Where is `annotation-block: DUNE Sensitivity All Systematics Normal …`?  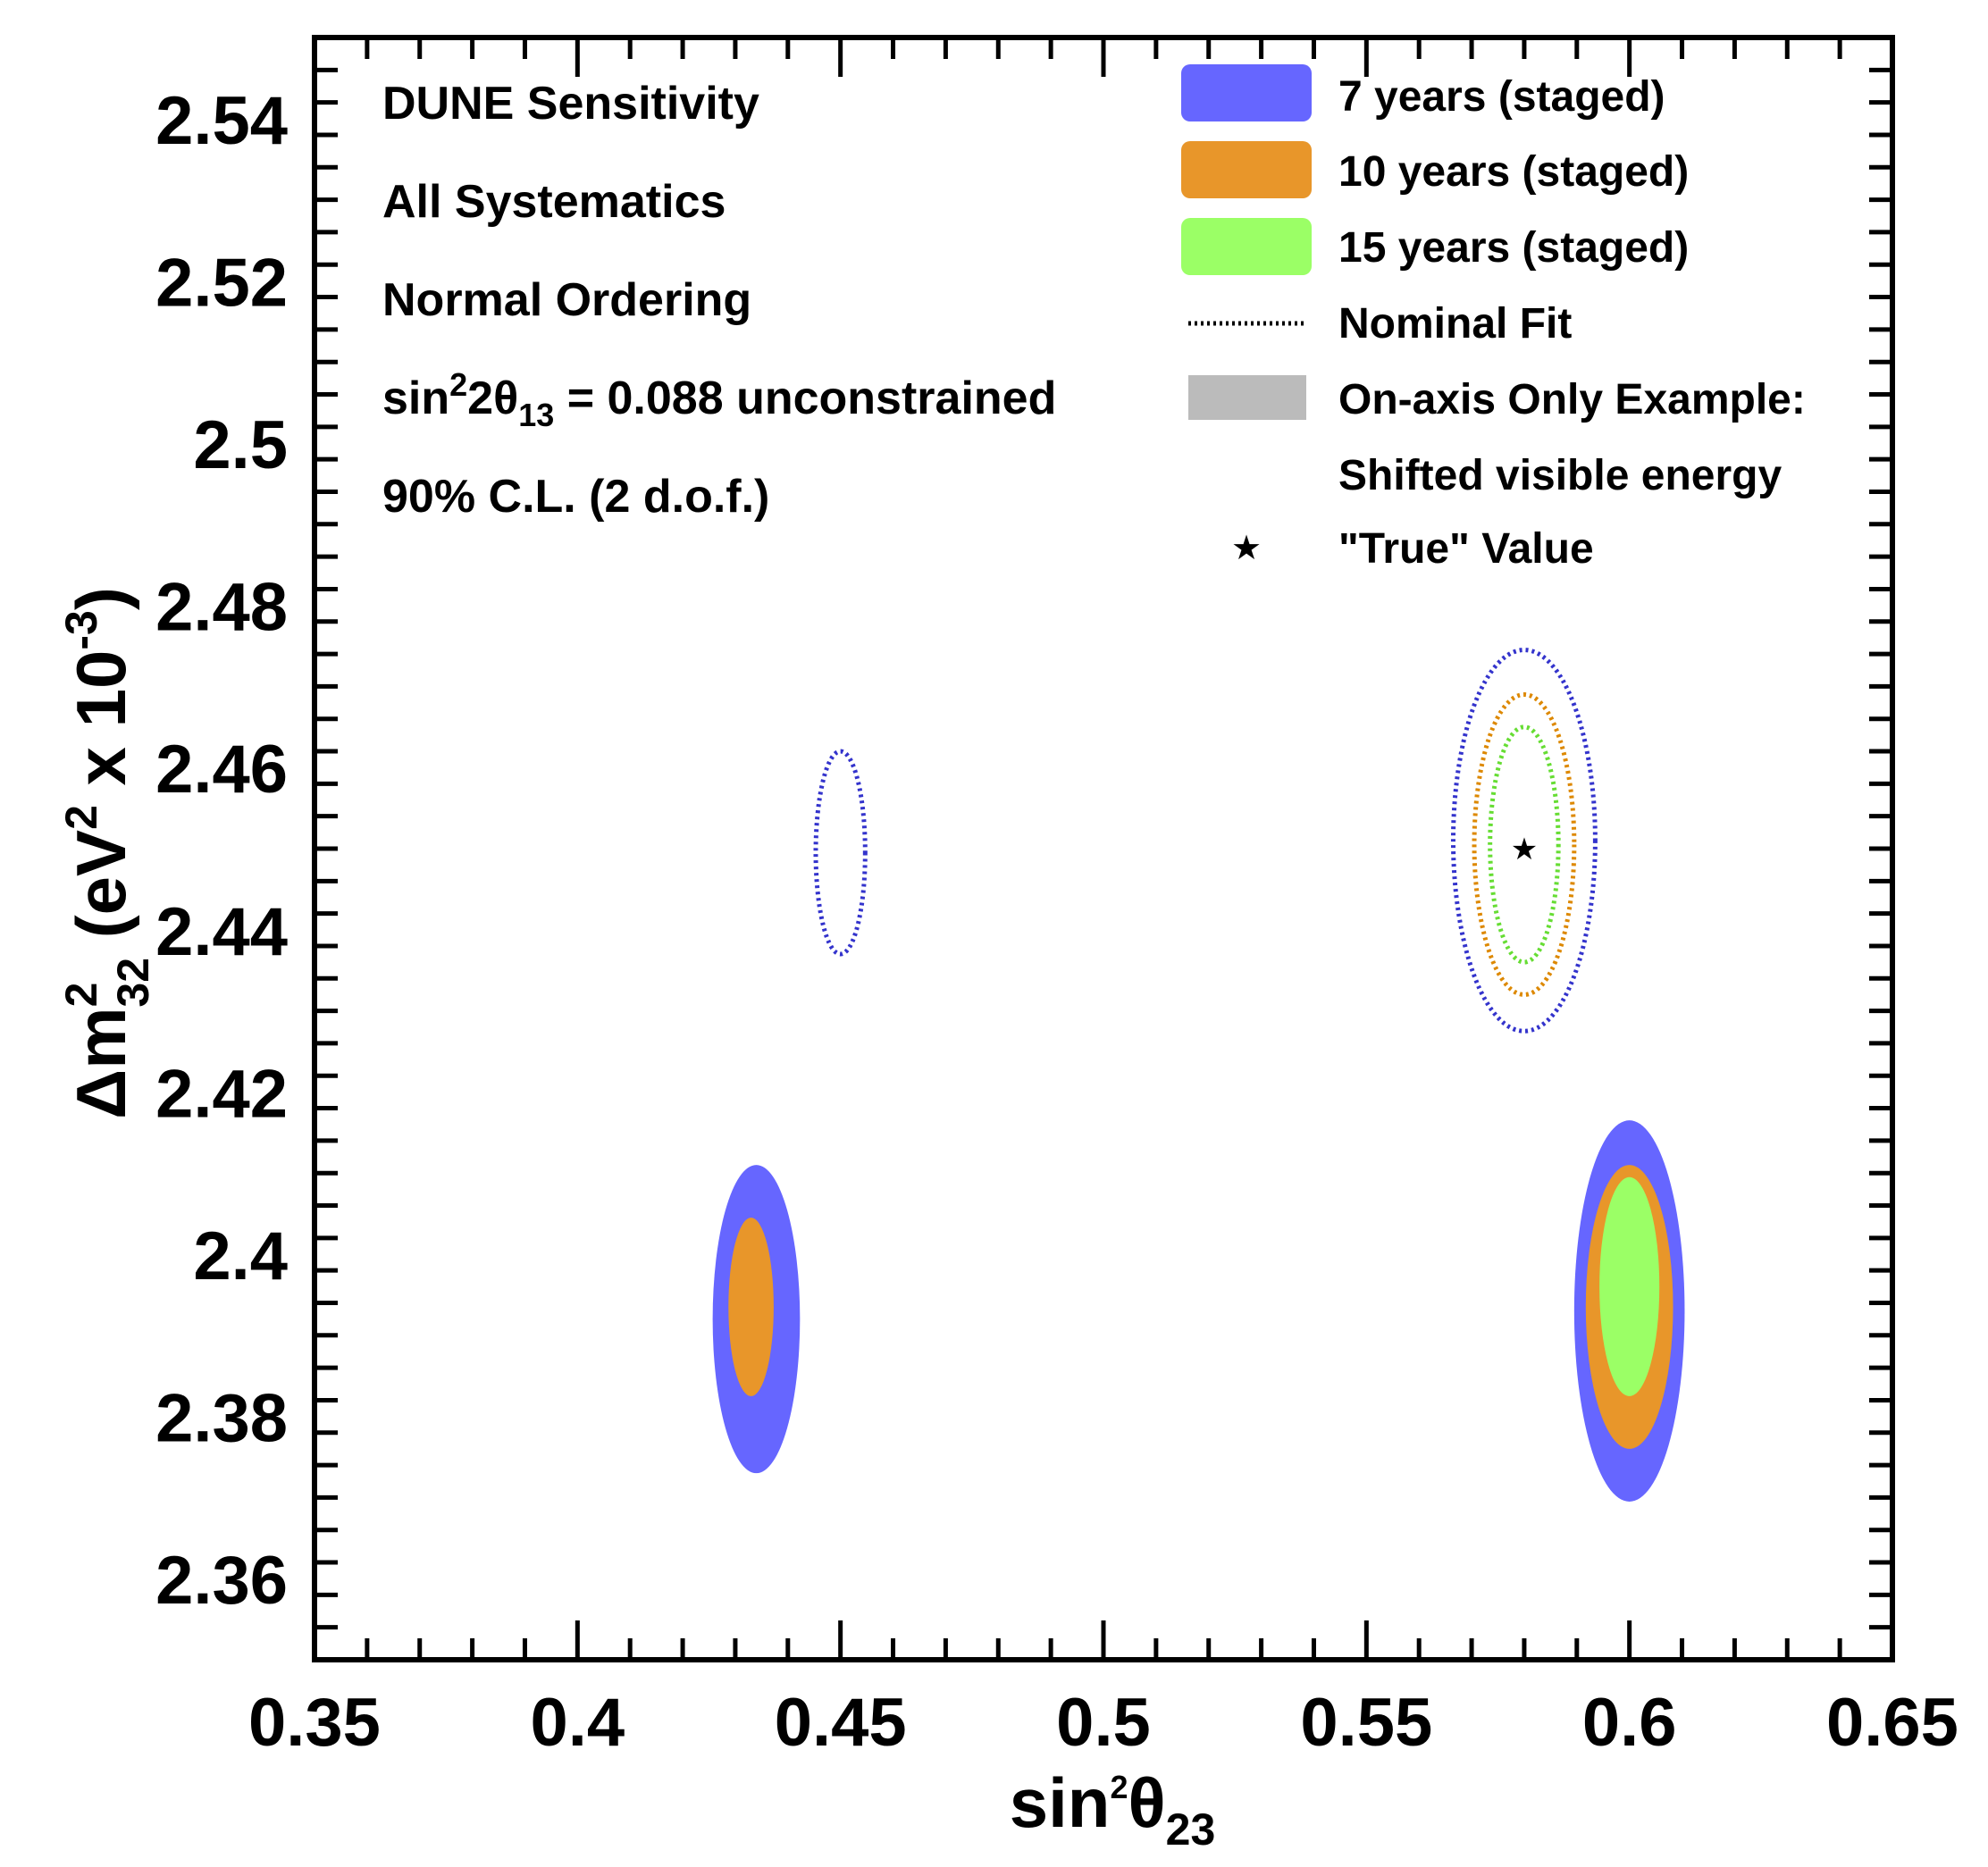 annotation-block: DUNE Sensitivity All Systematics Normal … is located at coordinates (719, 300).